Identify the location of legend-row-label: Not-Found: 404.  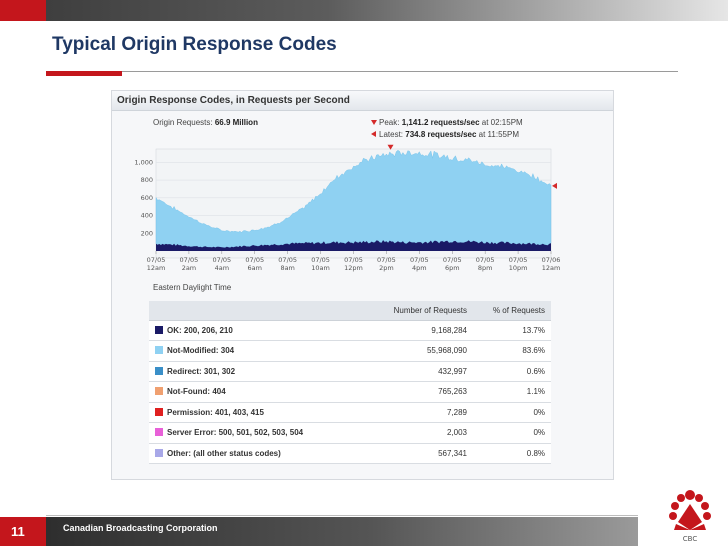
(256, 392).